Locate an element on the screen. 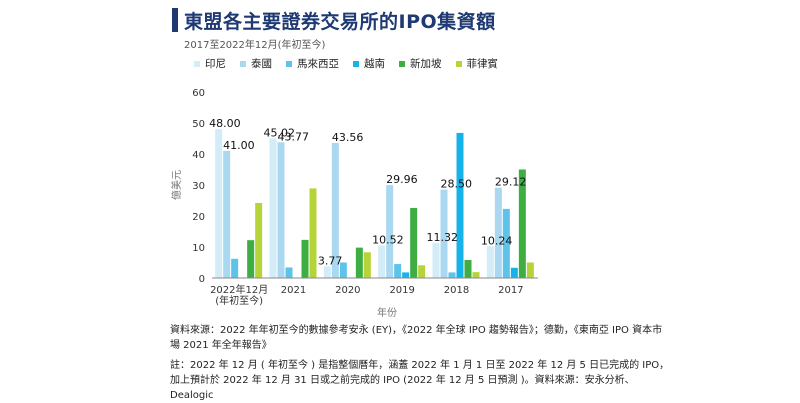 The height and width of the screenshot is (403, 800). legend-item-philippines: 菲律賓 is located at coordinates (477, 63).